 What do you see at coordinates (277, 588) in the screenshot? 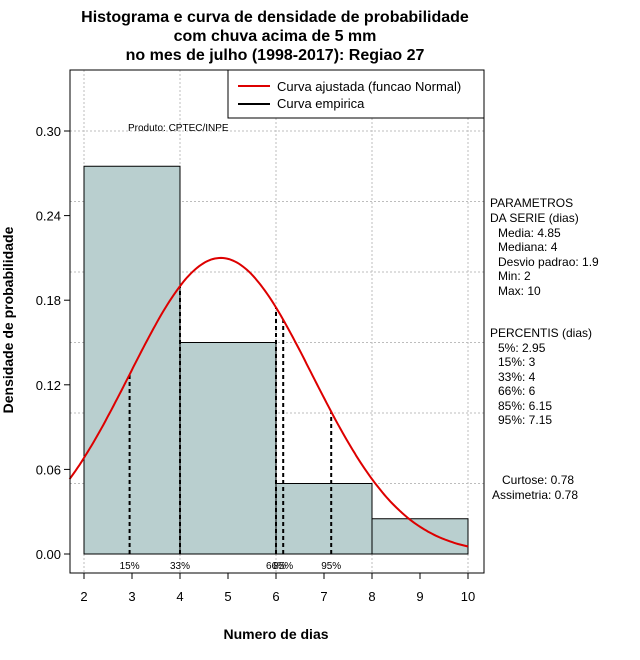
I see `x-axis: 2 3 4 5 6 7 8 9 10` at bounding box center [277, 588].